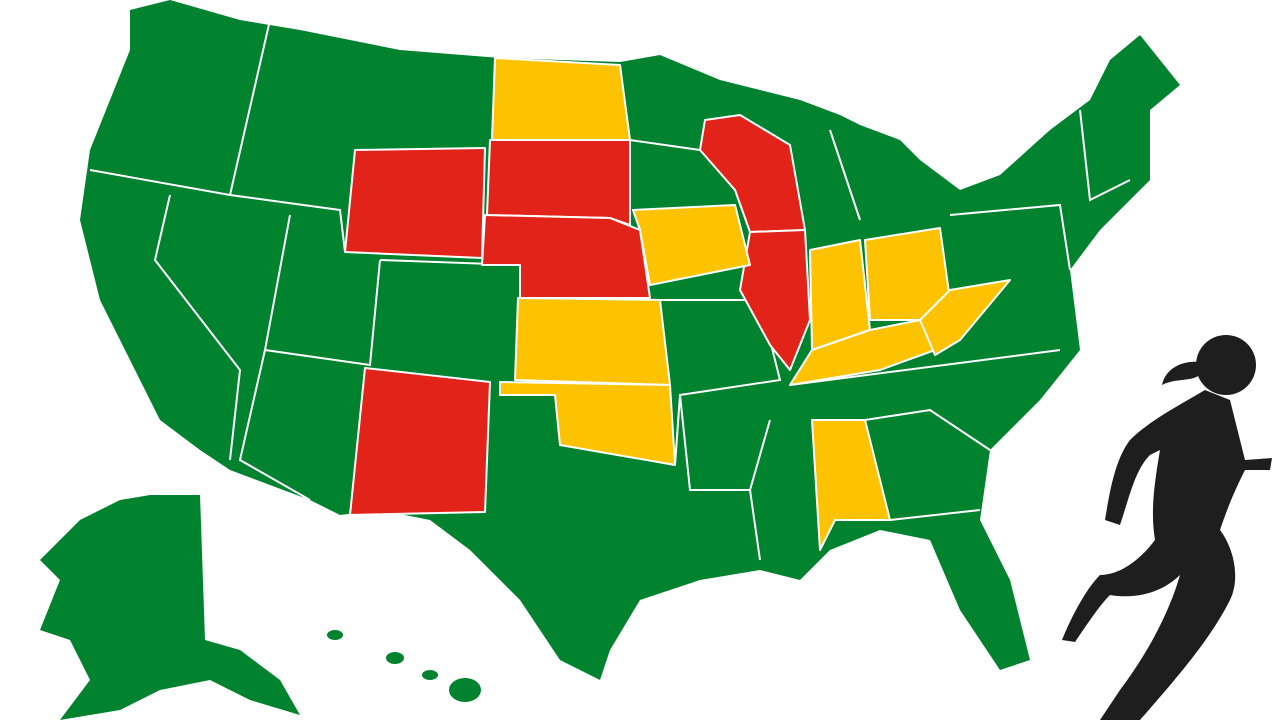 This screenshot has width=1280, height=720. I want to click on south-dakota, so click(558, 182).